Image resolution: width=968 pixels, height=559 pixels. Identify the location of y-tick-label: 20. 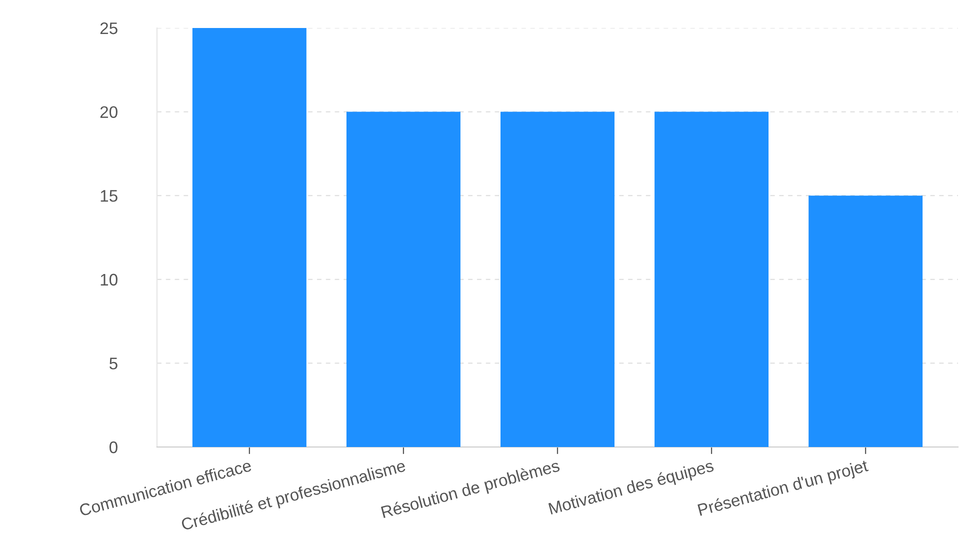
(109, 112).